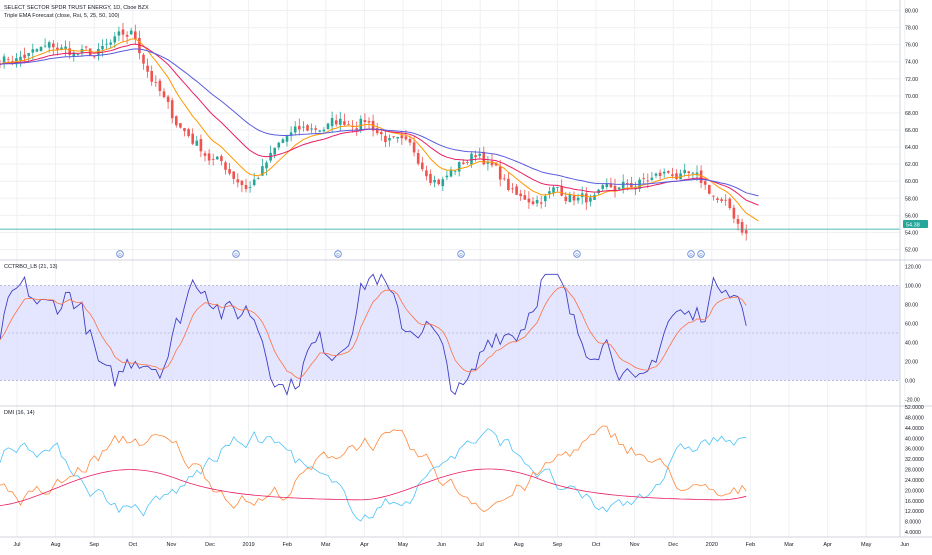 This screenshot has height=555, width=932. I want to click on dmi-pane, so click(373, 473).